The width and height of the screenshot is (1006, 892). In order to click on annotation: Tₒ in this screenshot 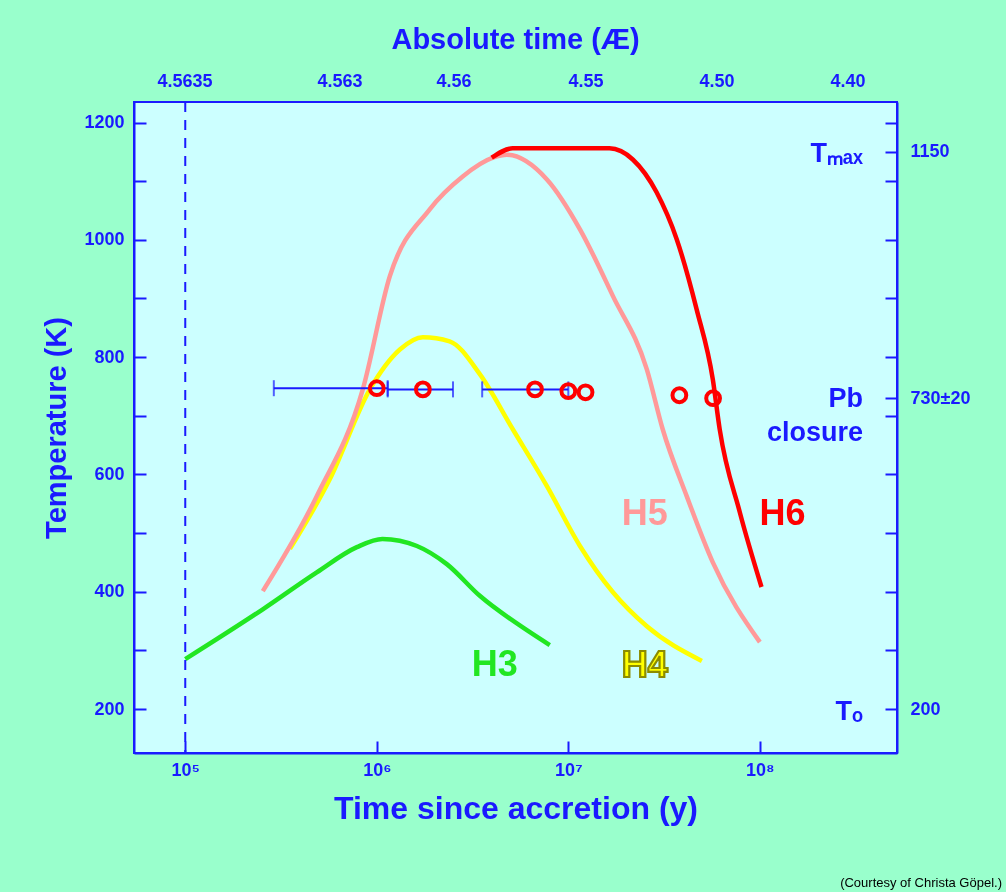, I will do `click(849, 711)`.